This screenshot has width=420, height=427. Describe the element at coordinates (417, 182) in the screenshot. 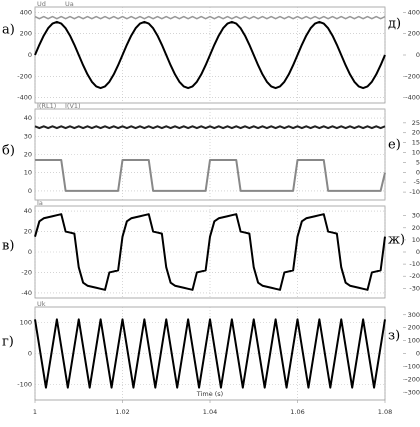

I see `y-tick-label: -5` at that location.